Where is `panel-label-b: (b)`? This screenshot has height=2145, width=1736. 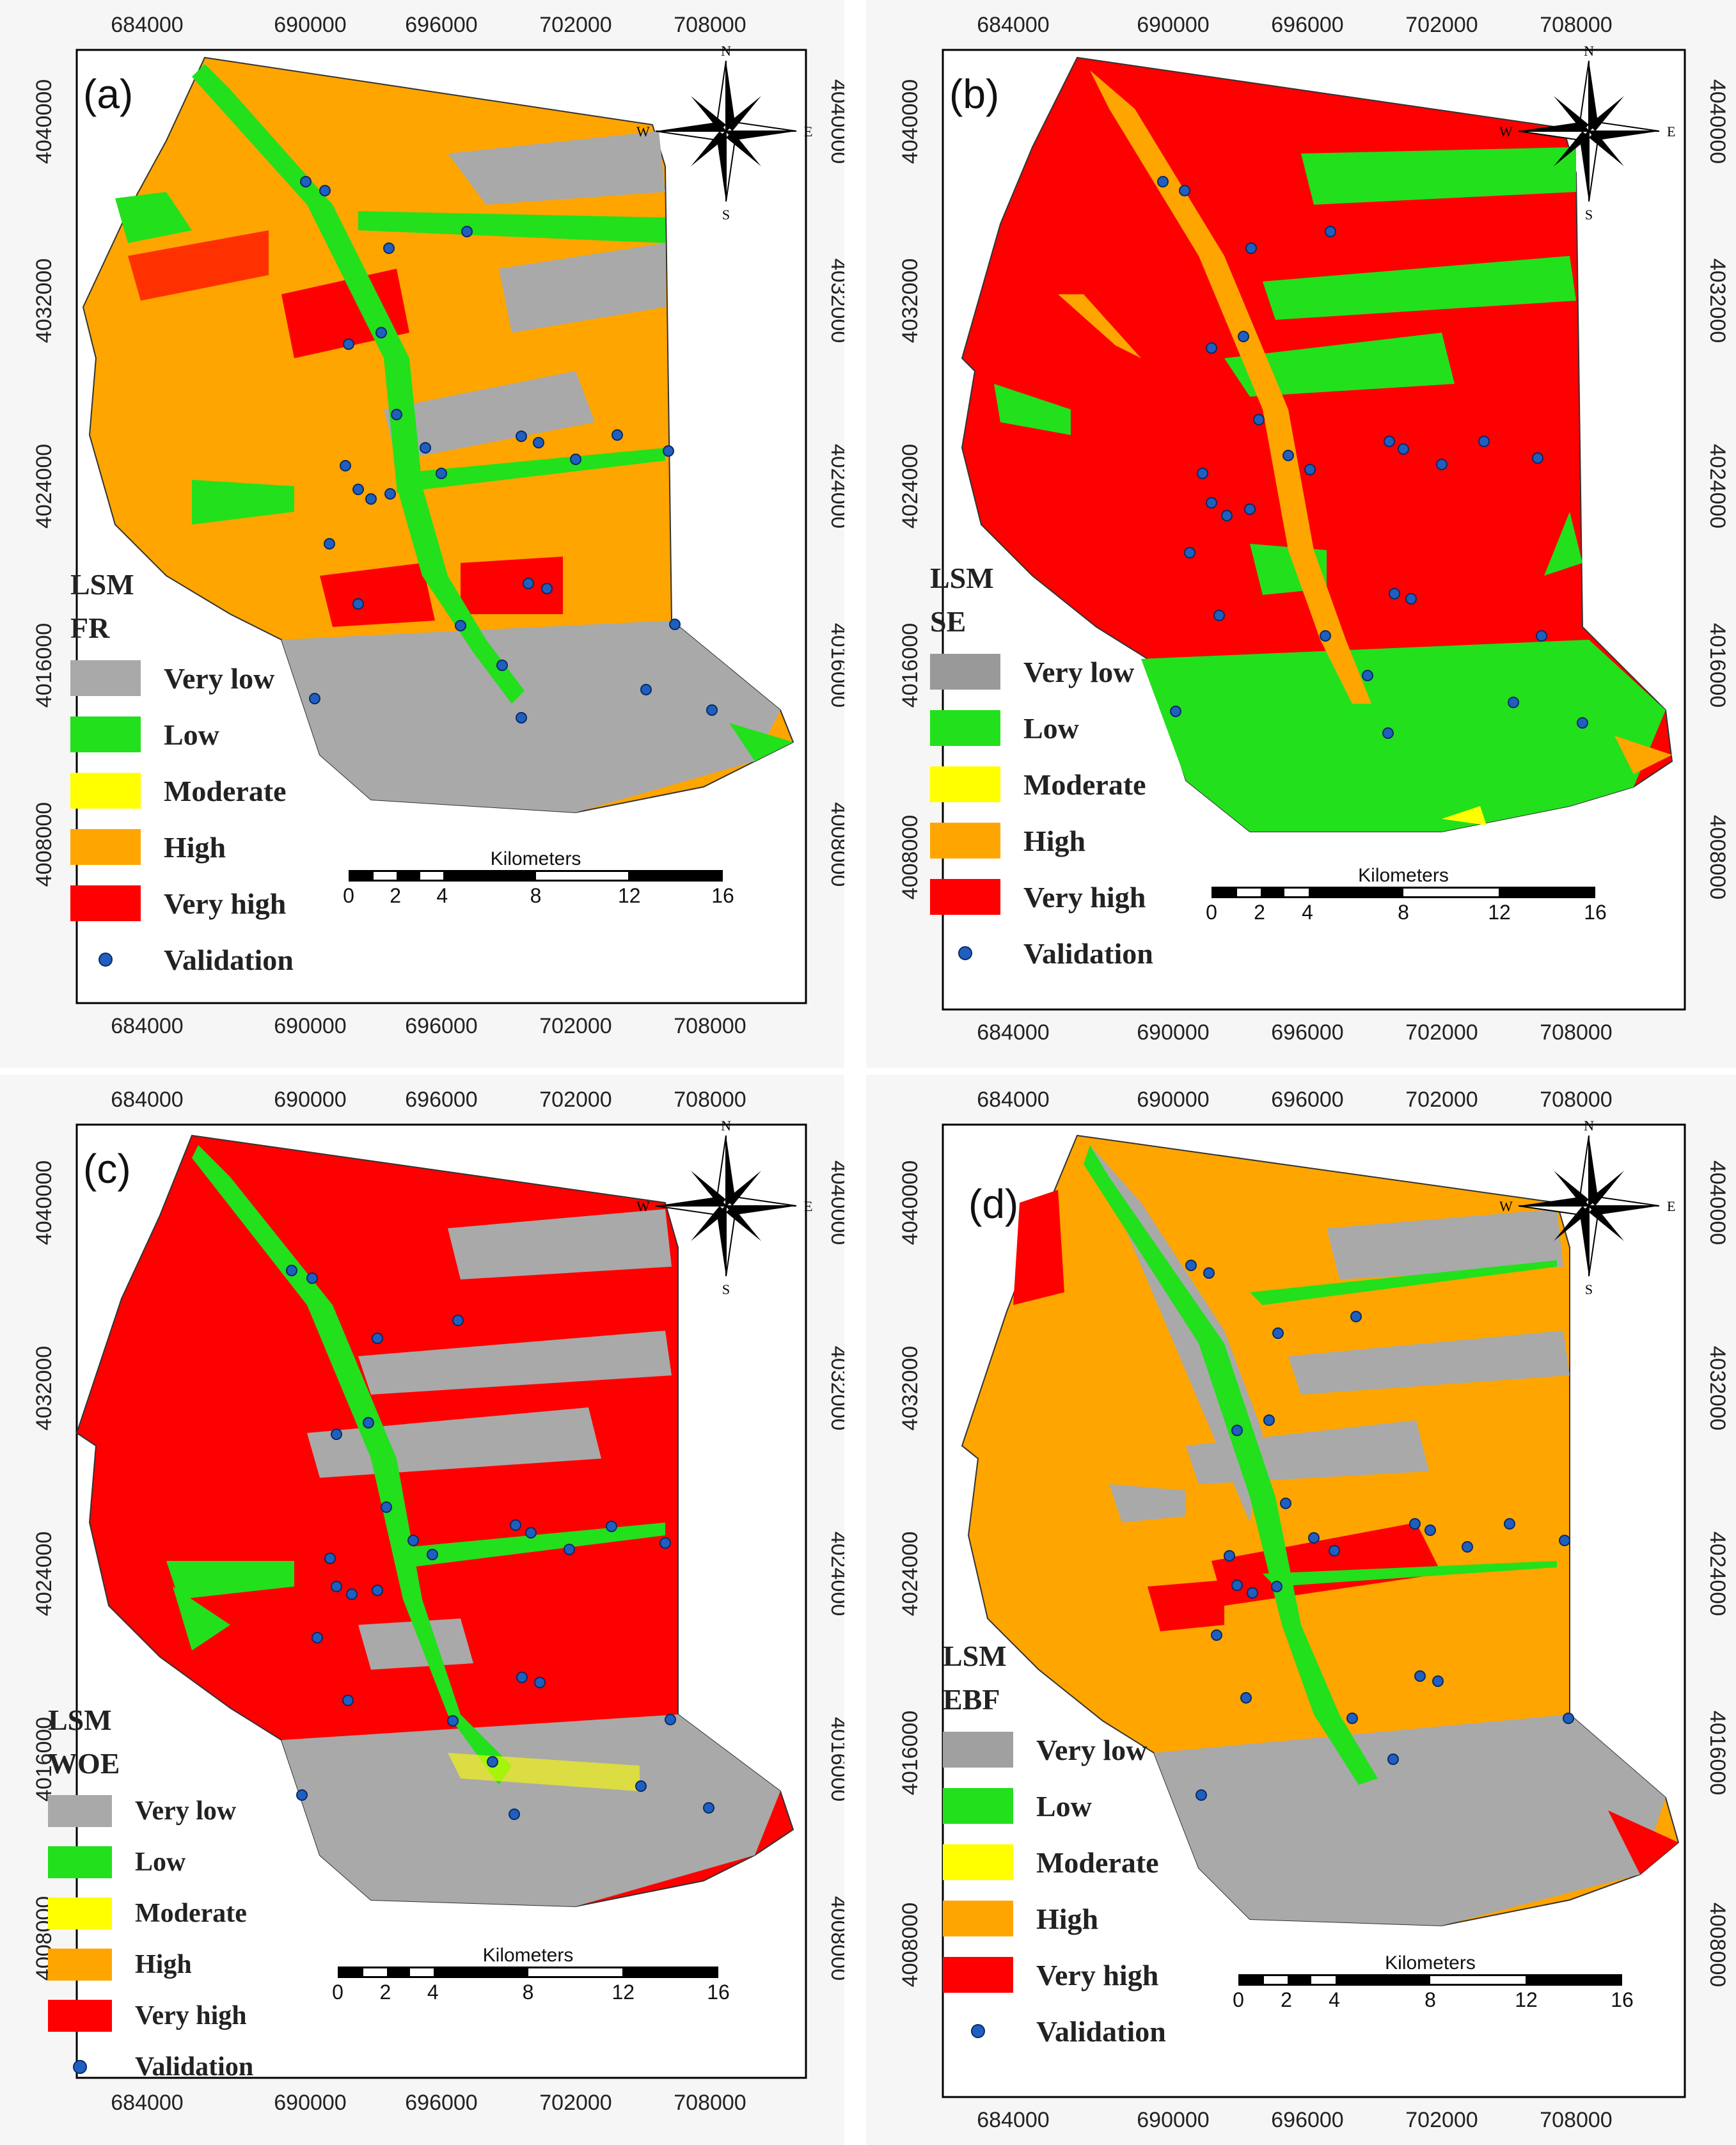 panel-label-b: (b) is located at coordinates (974, 94).